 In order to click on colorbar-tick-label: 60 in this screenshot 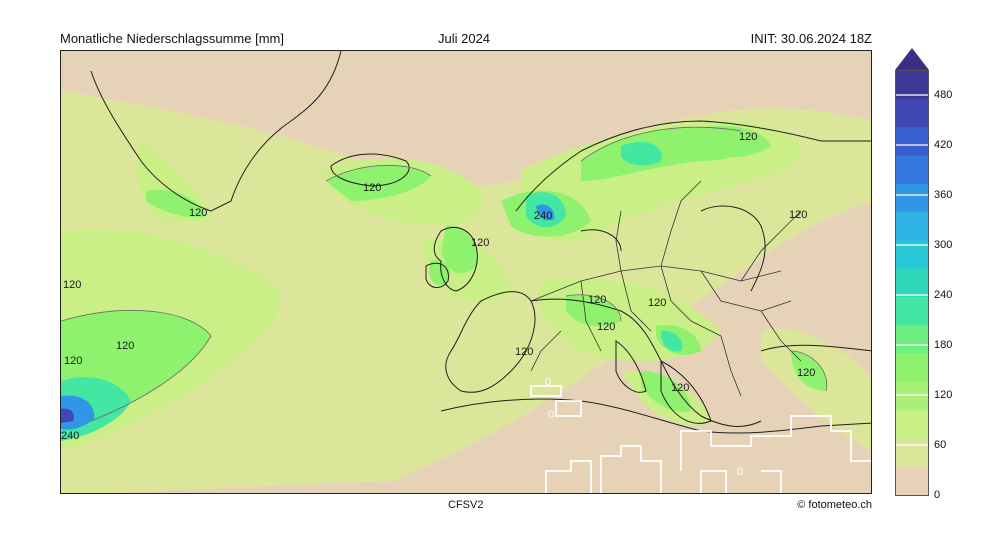, I will do `click(940, 445)`.